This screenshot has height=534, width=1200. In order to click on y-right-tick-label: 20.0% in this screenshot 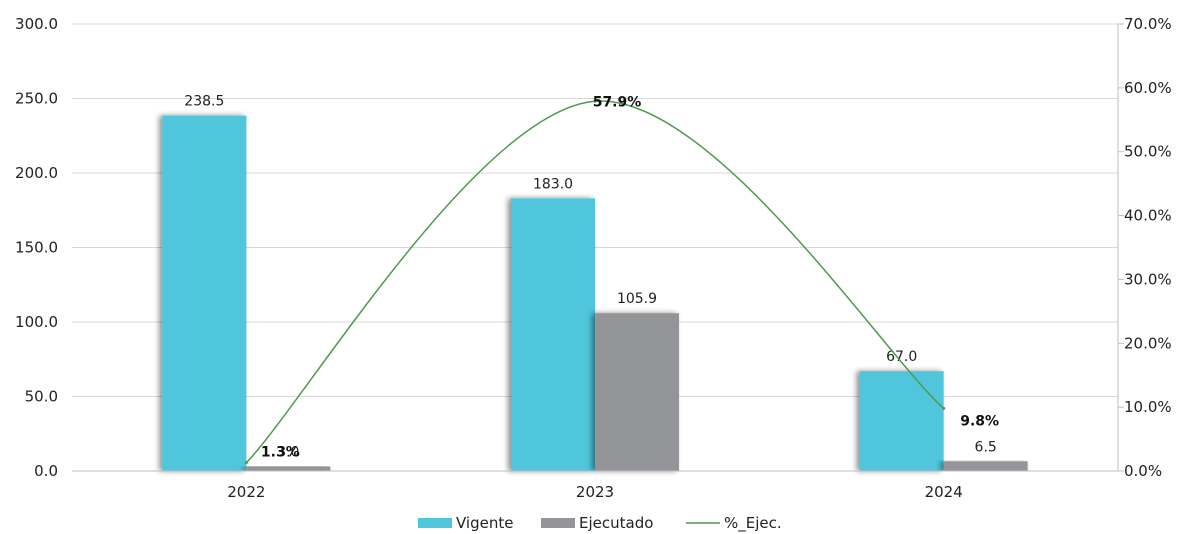, I will do `click(1148, 343)`.